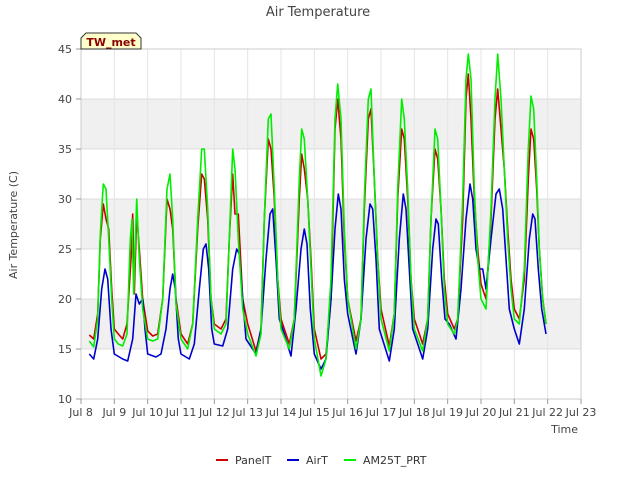 The width and height of the screenshot is (640, 484). I want to click on site-badge-shape, so click(111, 41).